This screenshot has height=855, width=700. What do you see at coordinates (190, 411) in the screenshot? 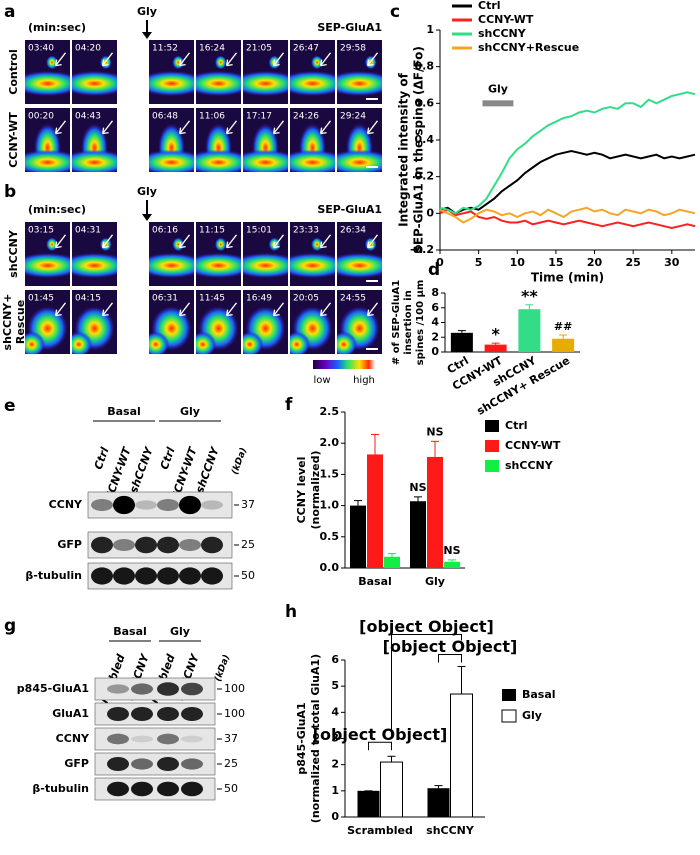
I see `group-label: Gly` at bounding box center [190, 411].